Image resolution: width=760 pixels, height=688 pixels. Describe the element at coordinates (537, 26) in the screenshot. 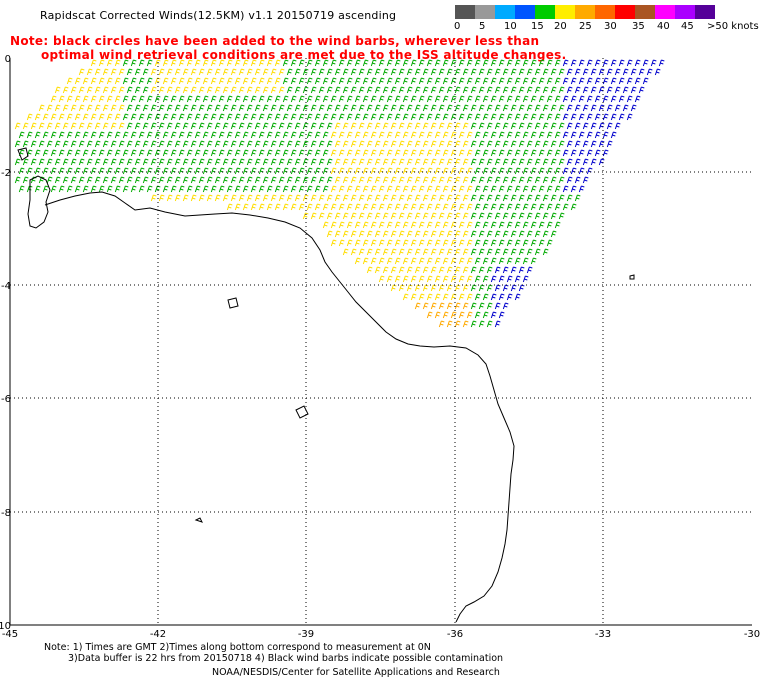

I see `legend-label: 15` at that location.